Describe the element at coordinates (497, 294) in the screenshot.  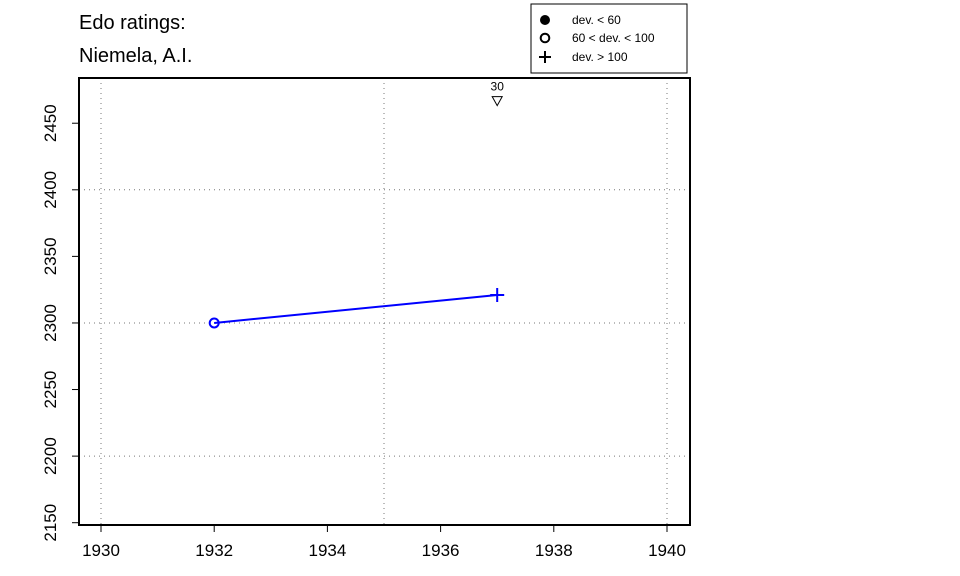
I see `data-point-plus` at that location.